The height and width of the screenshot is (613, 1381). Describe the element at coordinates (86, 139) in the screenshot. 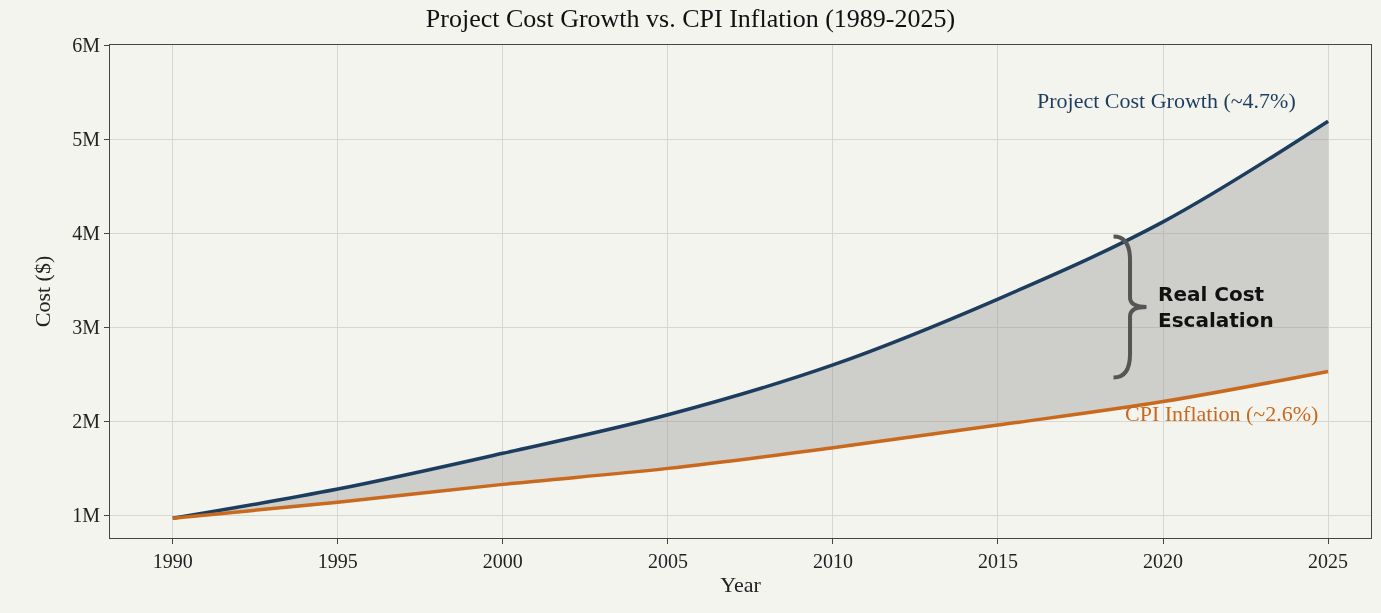

I see `y-tick-label: 5M` at that location.